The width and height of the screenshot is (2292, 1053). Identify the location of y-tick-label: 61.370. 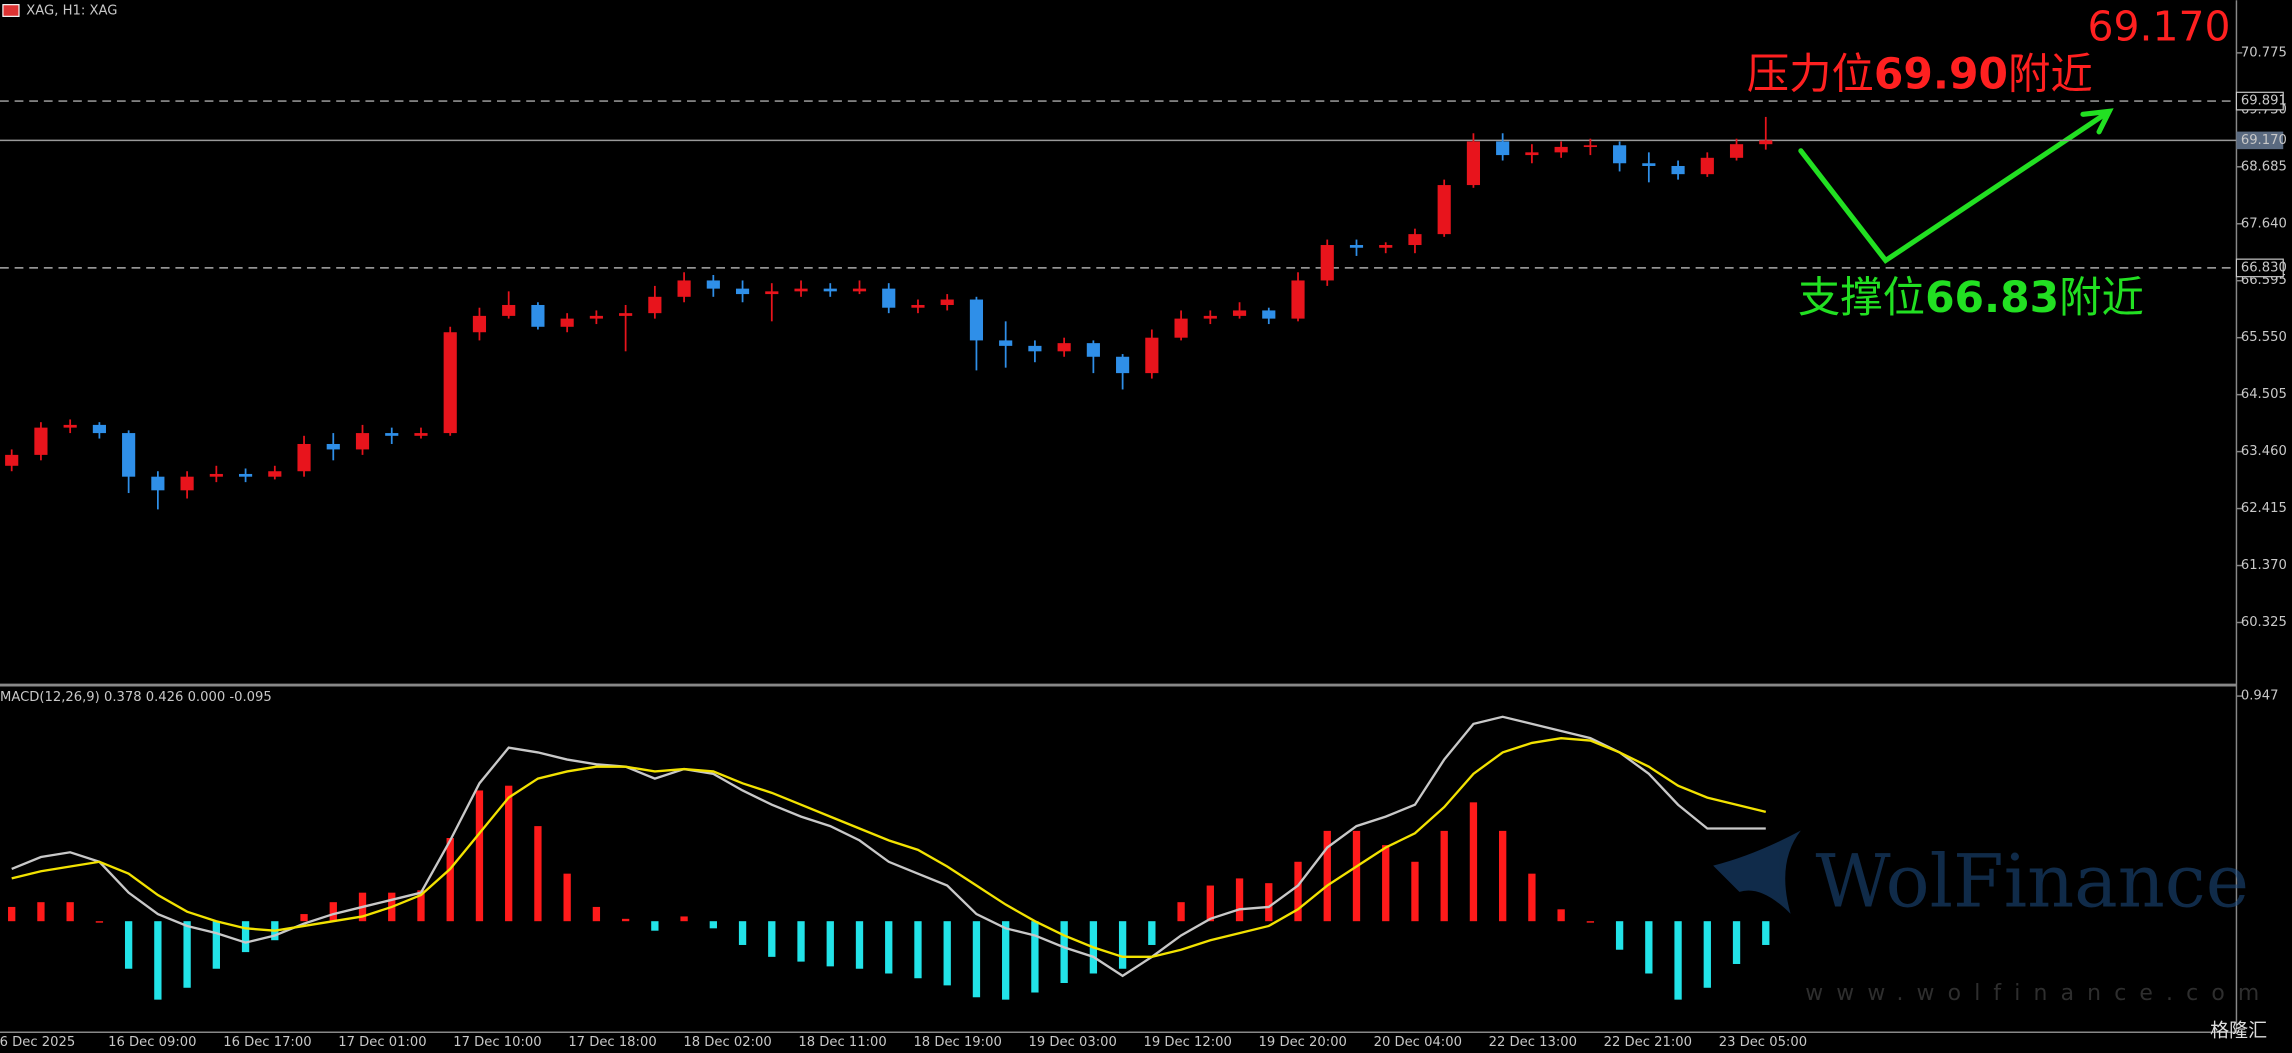
(2264, 565).